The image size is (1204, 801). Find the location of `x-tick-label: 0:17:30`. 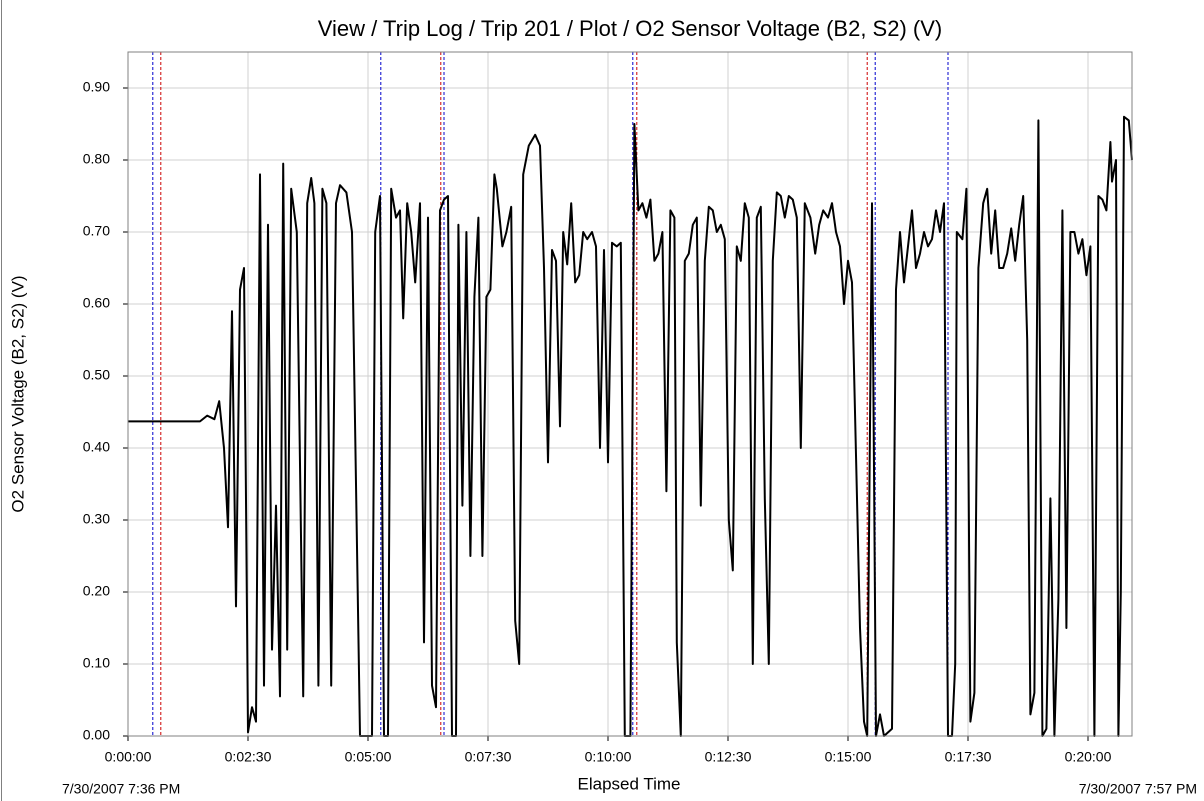

x-tick-label: 0:17:30 is located at coordinates (968, 757).